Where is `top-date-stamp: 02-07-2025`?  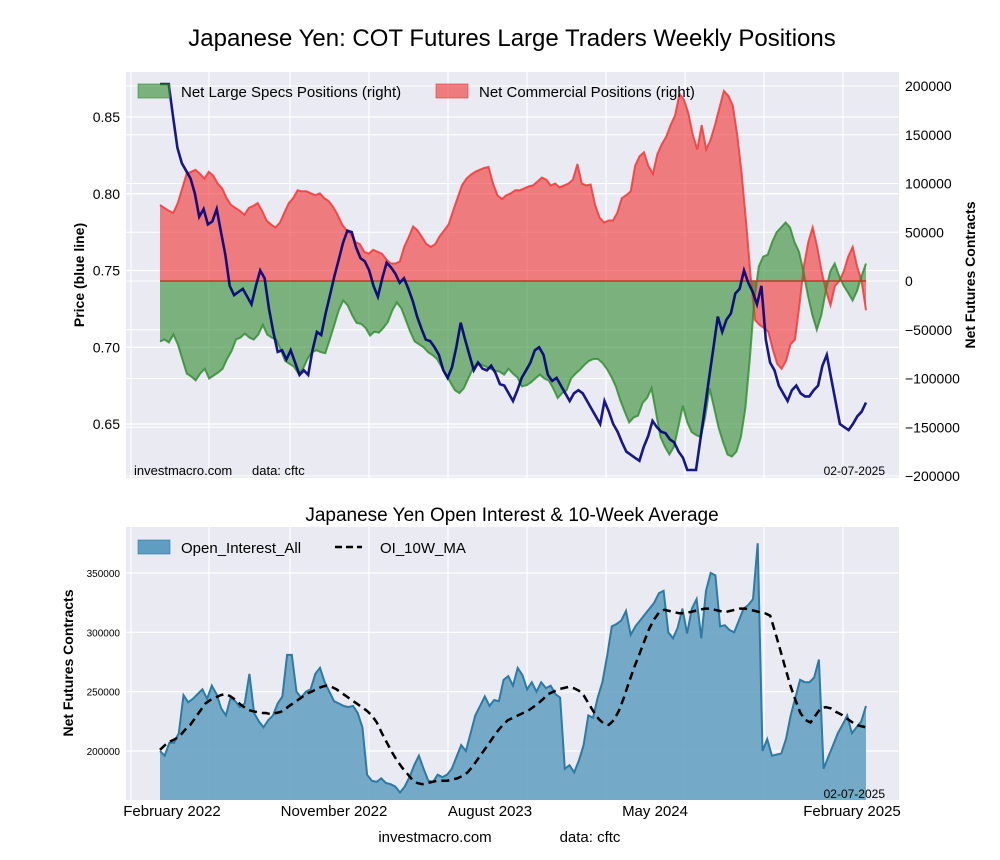
top-date-stamp: 02-07-2025 is located at coordinates (855, 471).